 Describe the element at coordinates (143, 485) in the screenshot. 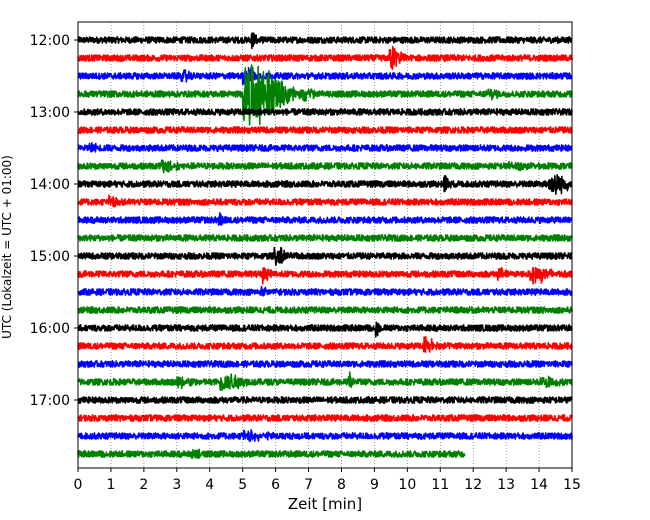

I see `x-tick-label: 2` at that location.